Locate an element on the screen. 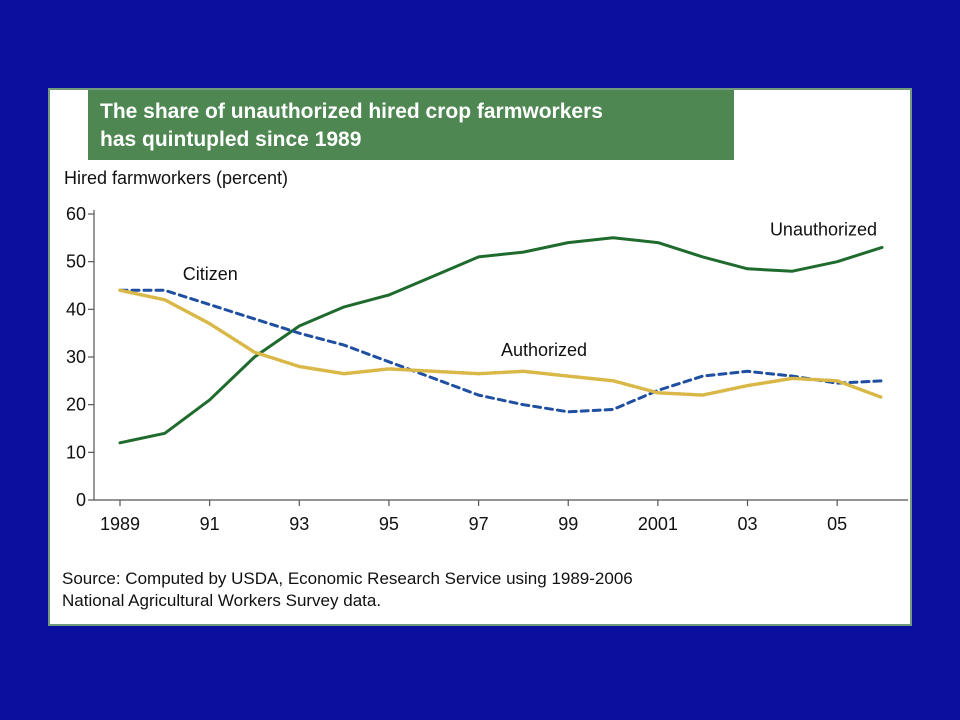 The image size is (960, 720). series-line-authorized is located at coordinates (501, 344).